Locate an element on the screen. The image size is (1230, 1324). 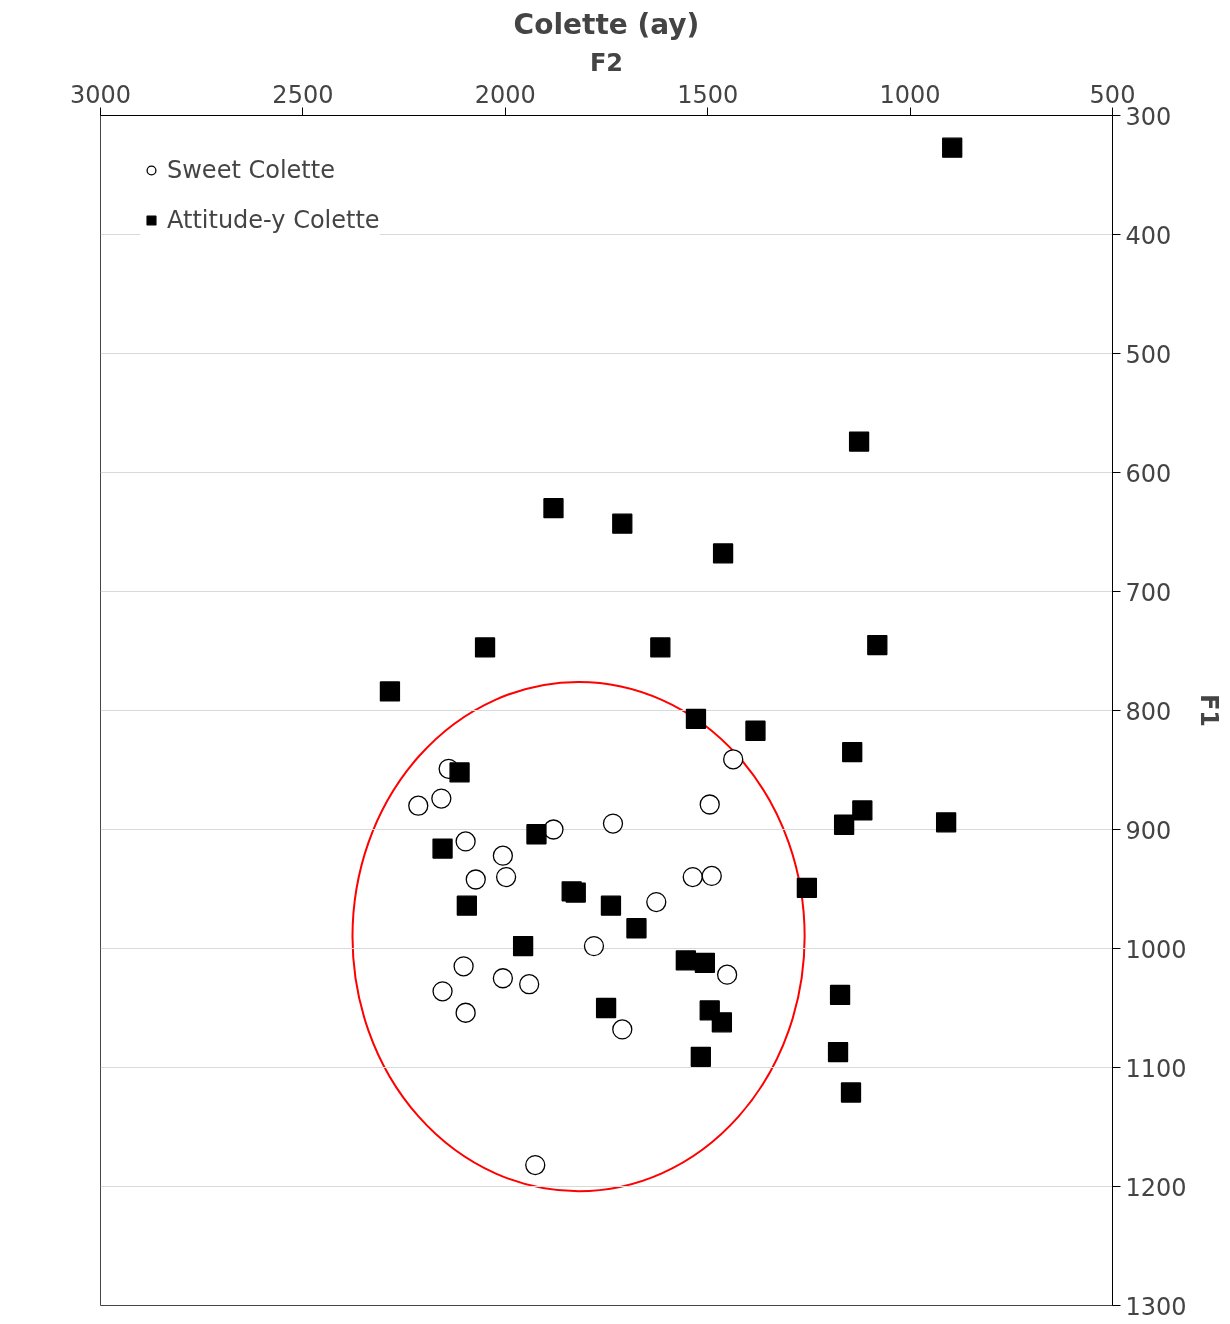
chart-title: Colette (ay) is located at coordinates (606, 24).